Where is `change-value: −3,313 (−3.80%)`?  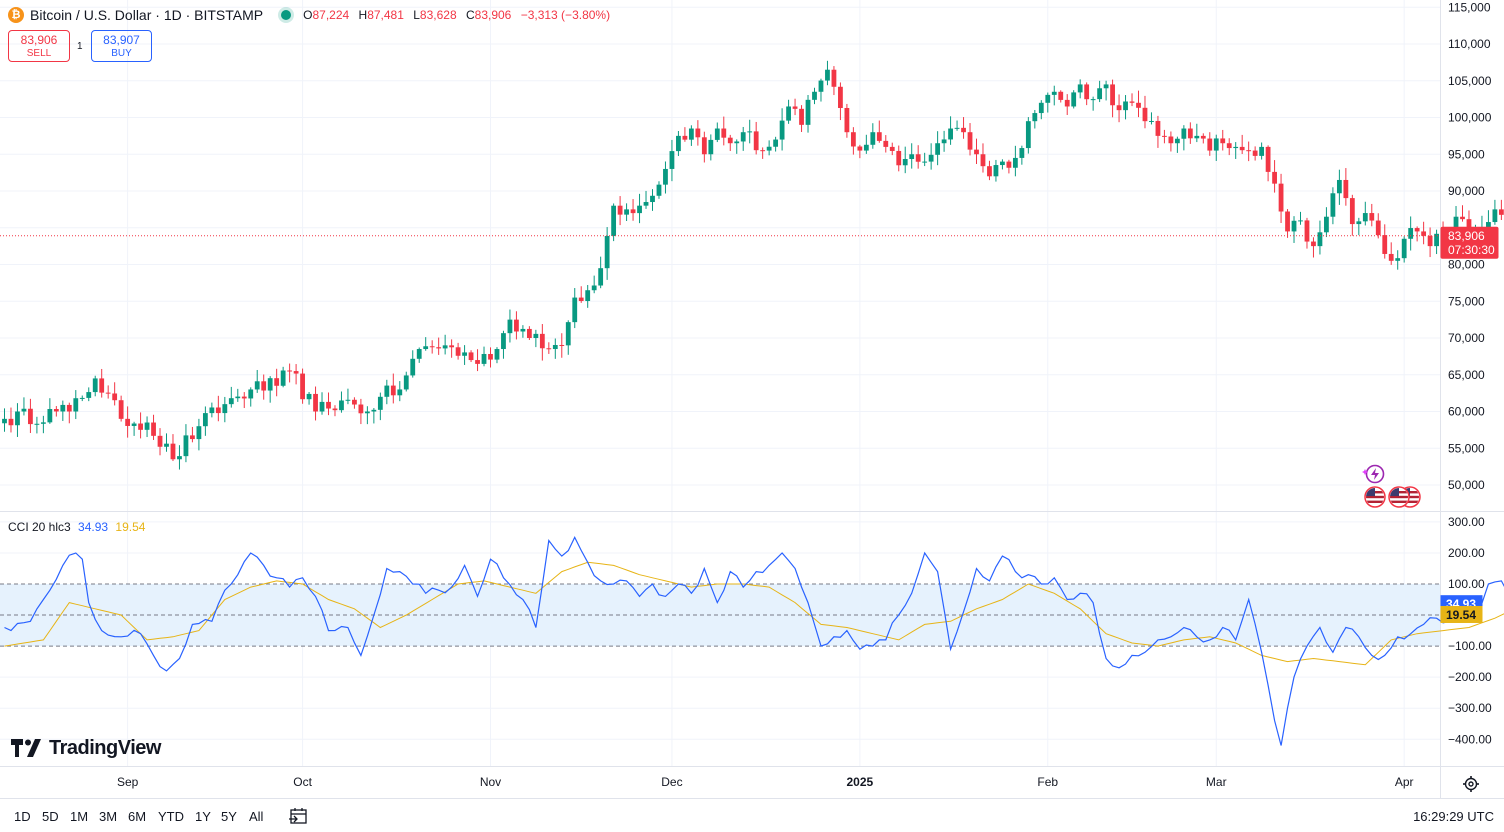 change-value: −3,313 (−3.80%) is located at coordinates (565, 15).